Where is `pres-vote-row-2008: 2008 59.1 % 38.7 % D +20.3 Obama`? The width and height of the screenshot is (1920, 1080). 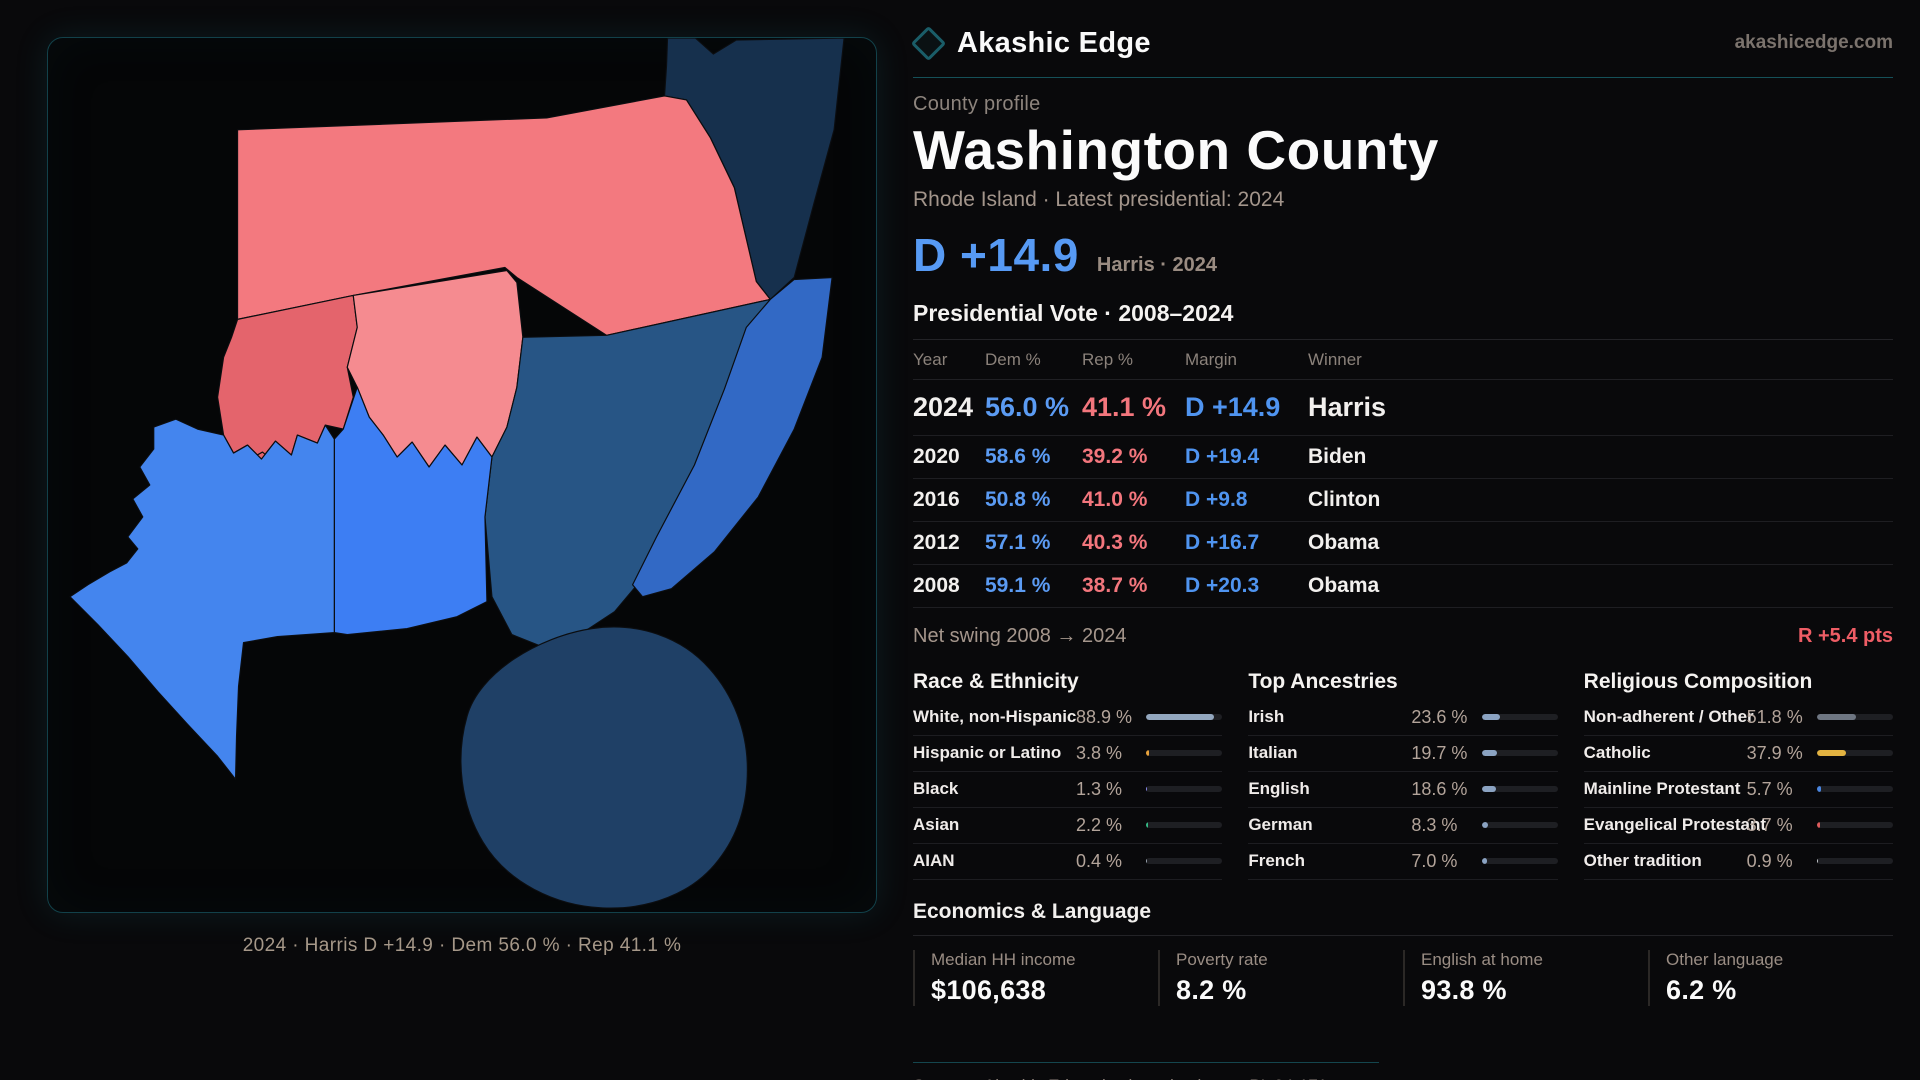
pres-vote-row-2008: 2008 59.1 % 38.7 % D +20.3 Obama is located at coordinates (1403, 586).